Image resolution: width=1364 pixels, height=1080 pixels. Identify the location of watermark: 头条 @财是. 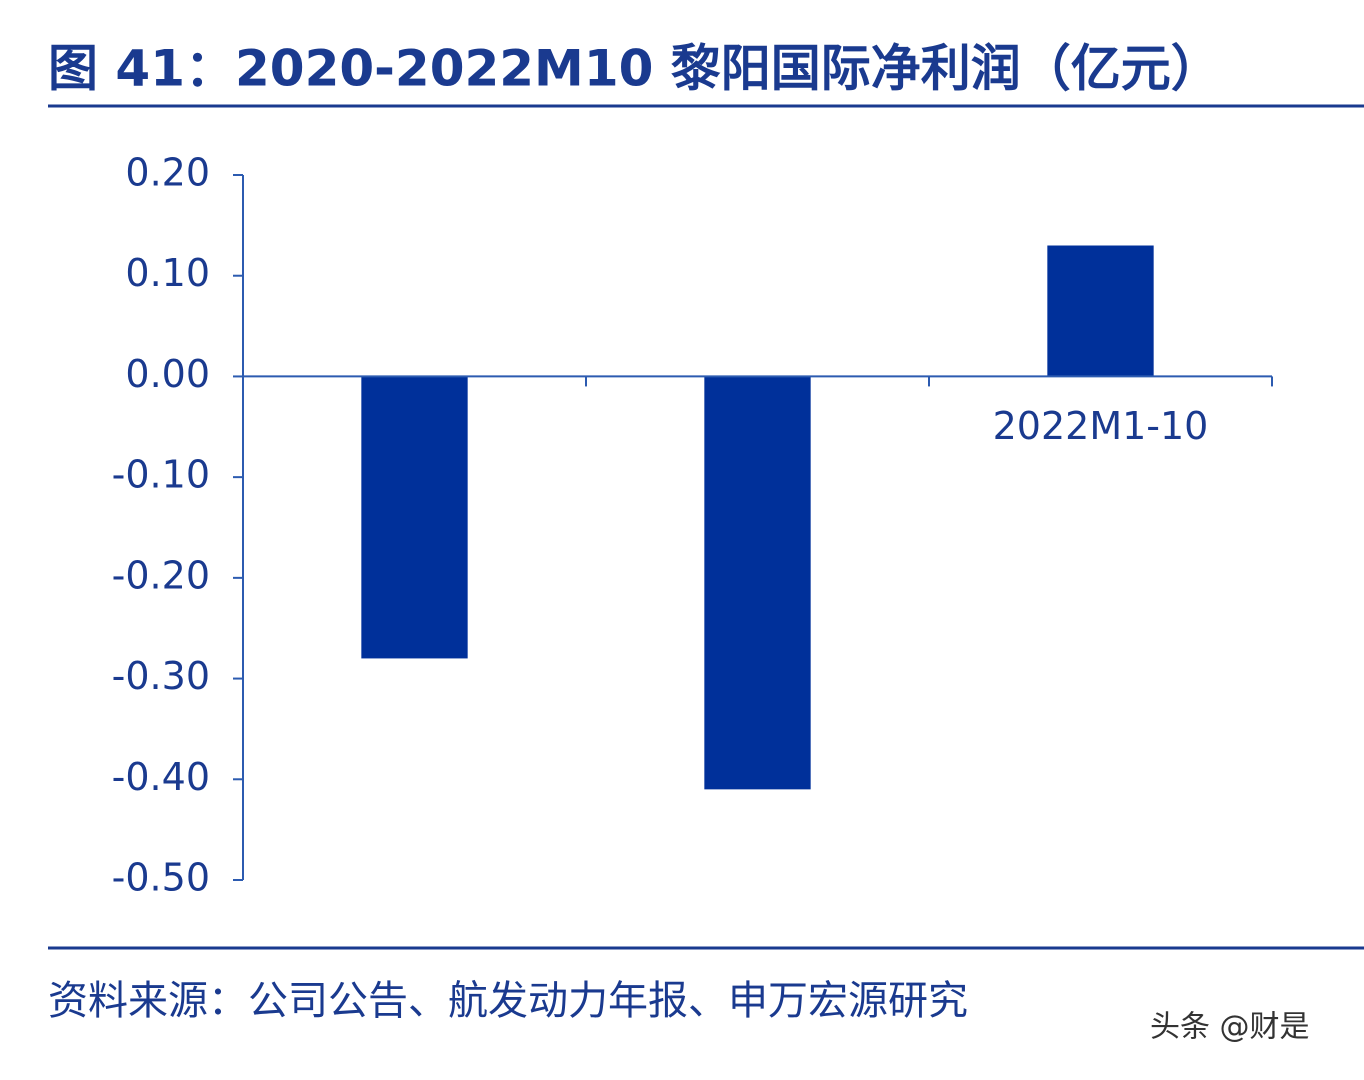
(1230, 1027).